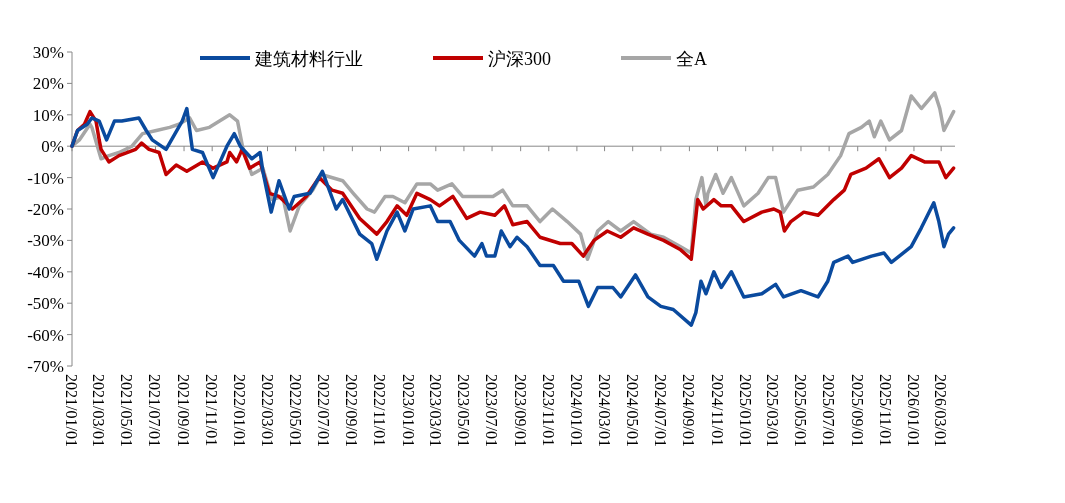  What do you see at coordinates (745, 410) in the screenshot?
I see `x-tick-label: 2025/01/01` at bounding box center [745, 410].